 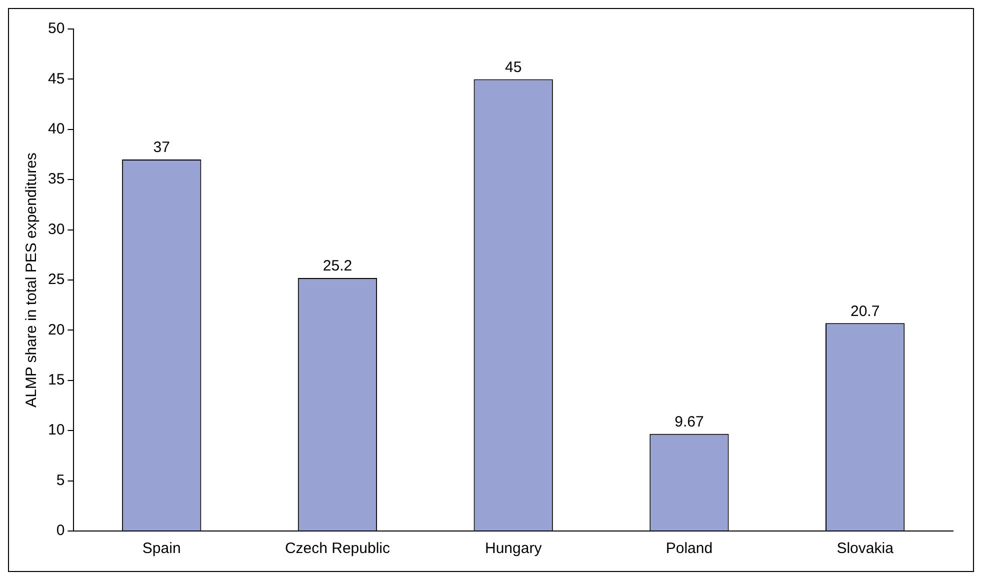 I want to click on y-tick-label: 35, so click(x=56, y=179).